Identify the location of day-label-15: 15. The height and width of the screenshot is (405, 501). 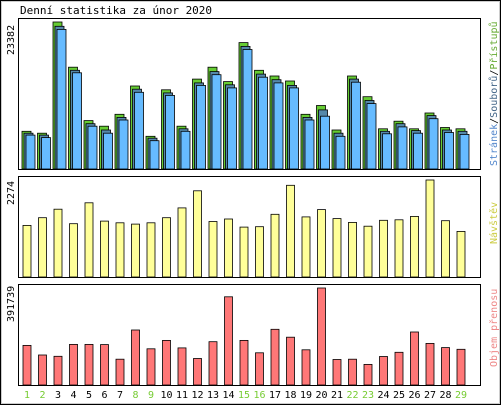
(244, 395).